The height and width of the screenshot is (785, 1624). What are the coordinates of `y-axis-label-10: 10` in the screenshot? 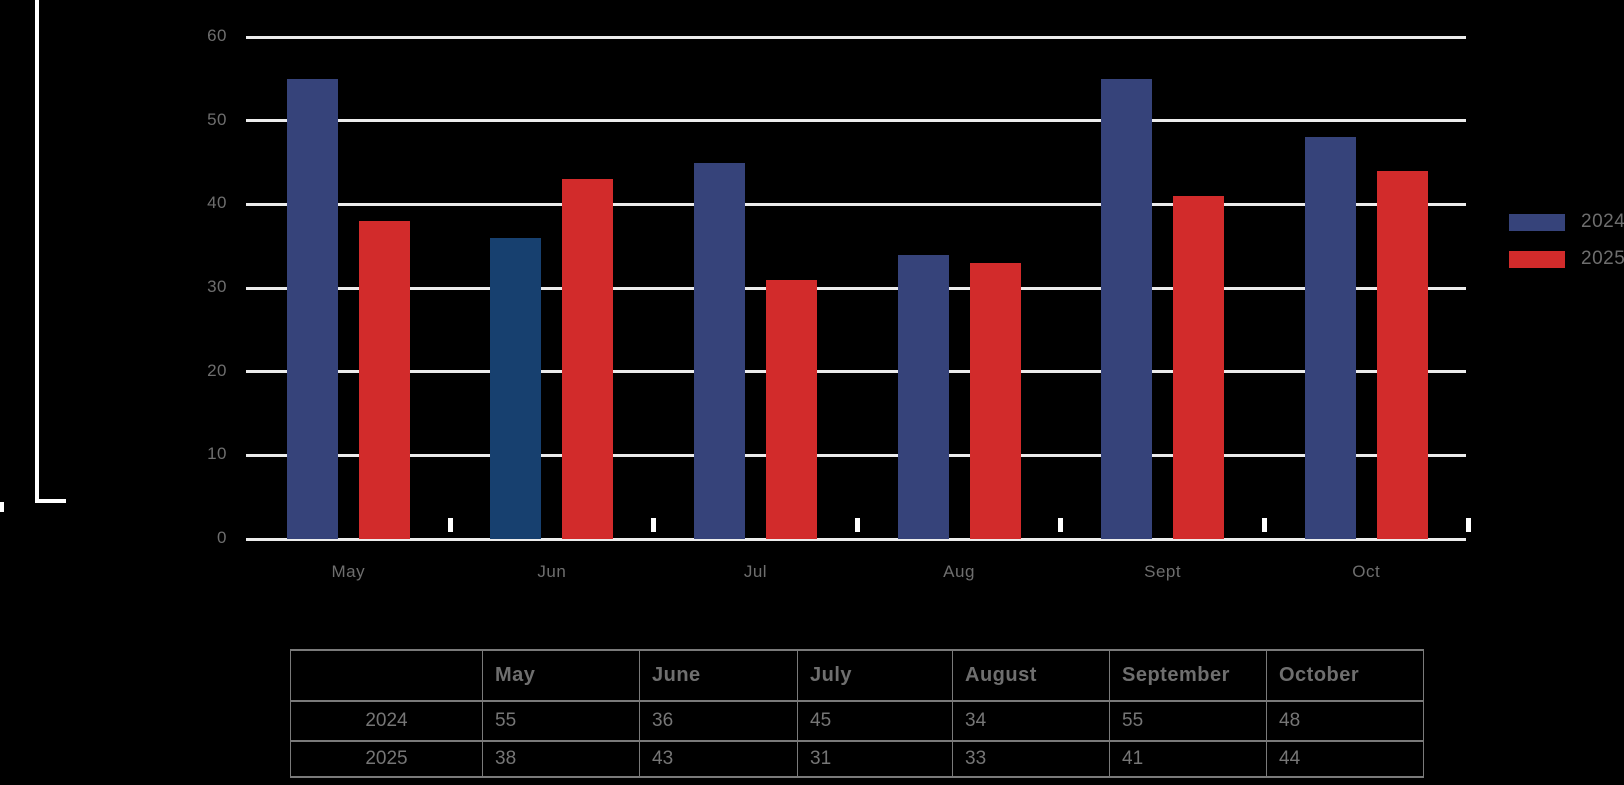 It's located at (217, 454).